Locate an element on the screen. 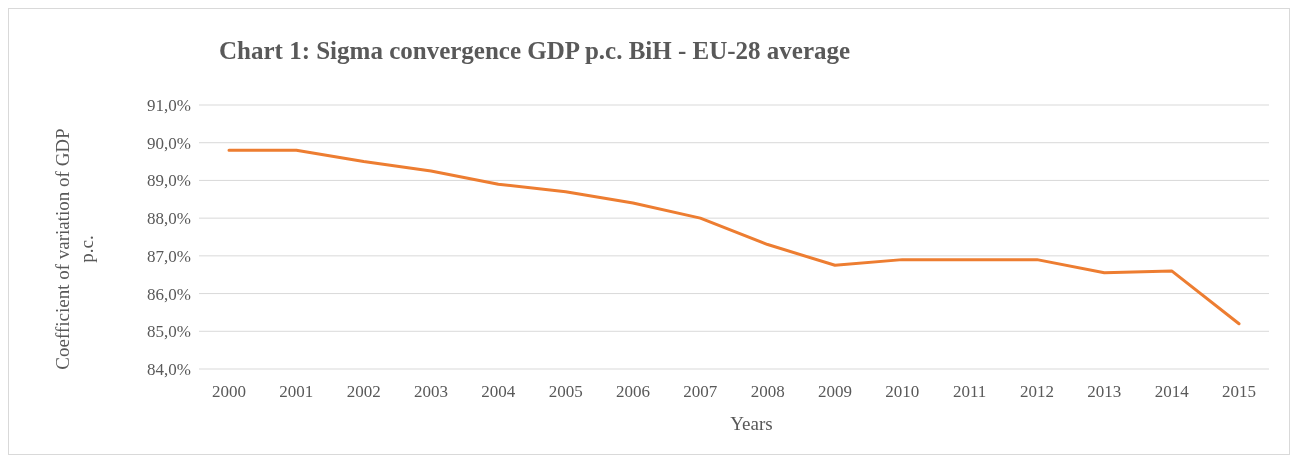  x-tick-label: 2009 is located at coordinates (835, 392).